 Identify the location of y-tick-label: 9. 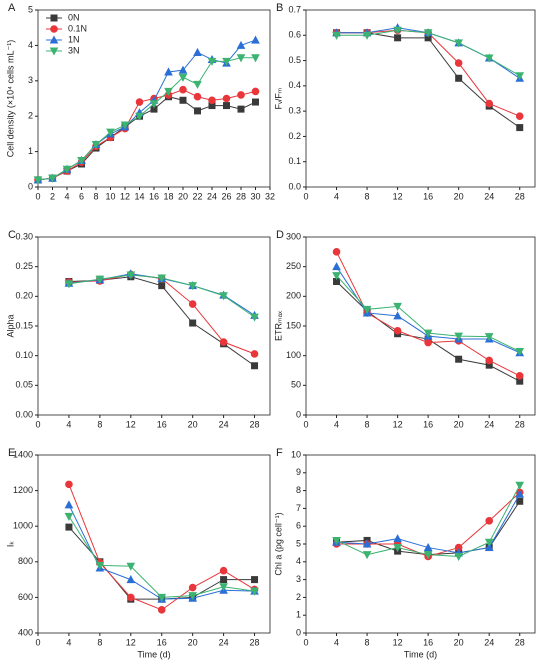
(298, 472).